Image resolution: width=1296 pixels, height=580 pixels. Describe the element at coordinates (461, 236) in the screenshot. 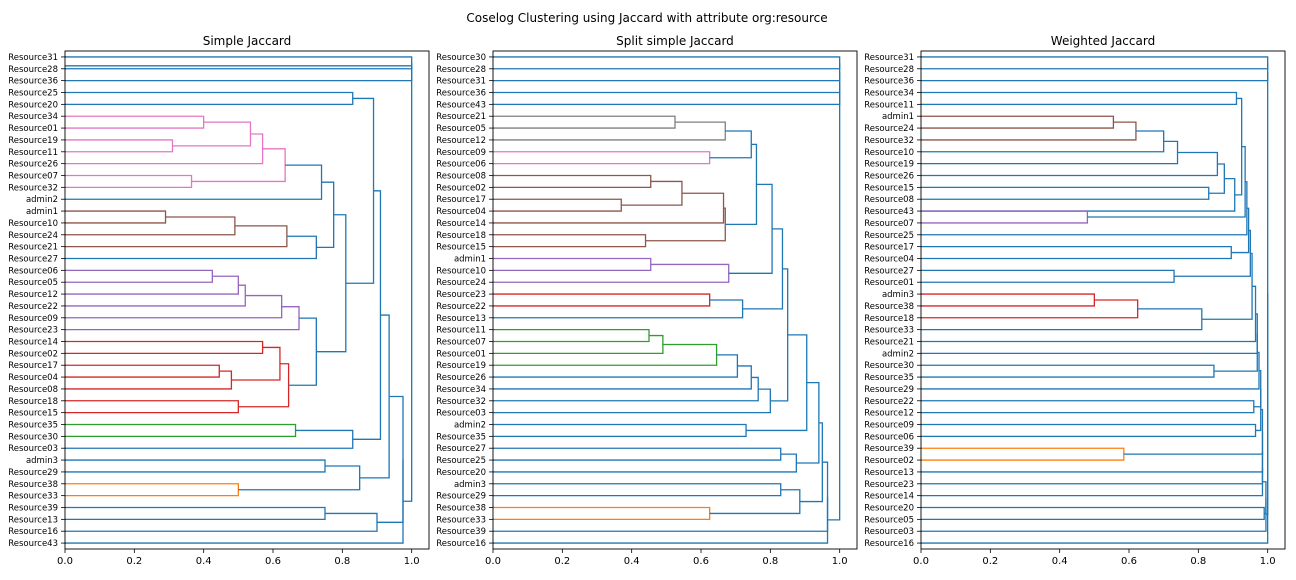

I see `leaf-label: Resource18` at that location.